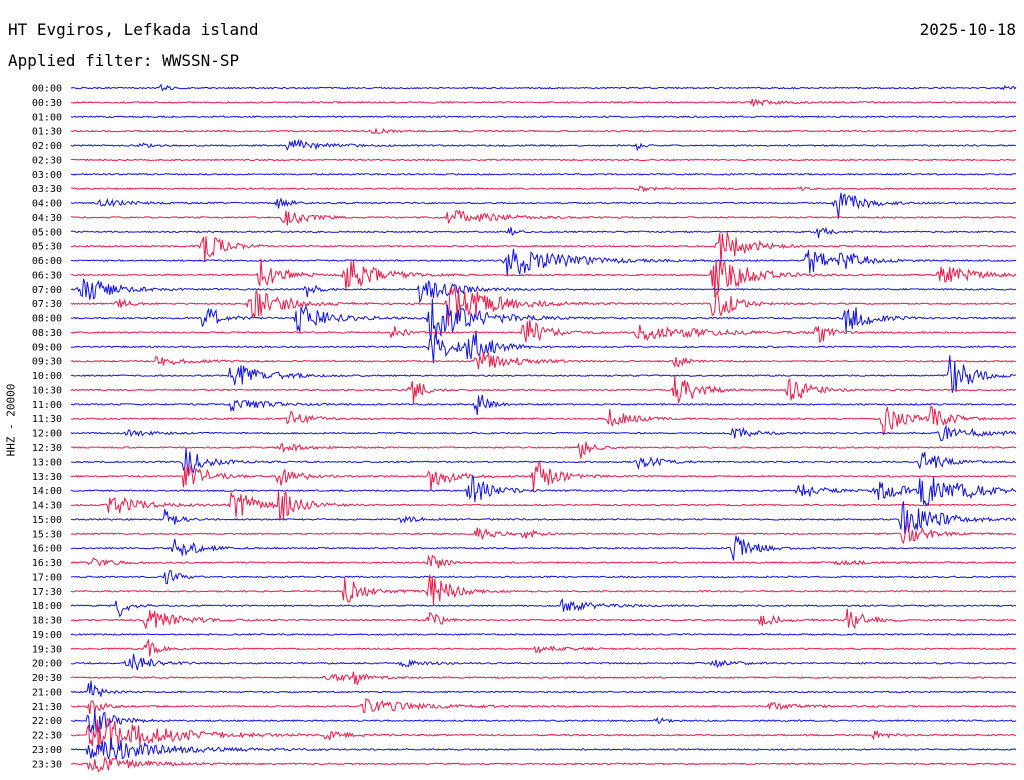  Describe the element at coordinates (47, 319) in the screenshot. I see `time-label: 08:00` at that location.